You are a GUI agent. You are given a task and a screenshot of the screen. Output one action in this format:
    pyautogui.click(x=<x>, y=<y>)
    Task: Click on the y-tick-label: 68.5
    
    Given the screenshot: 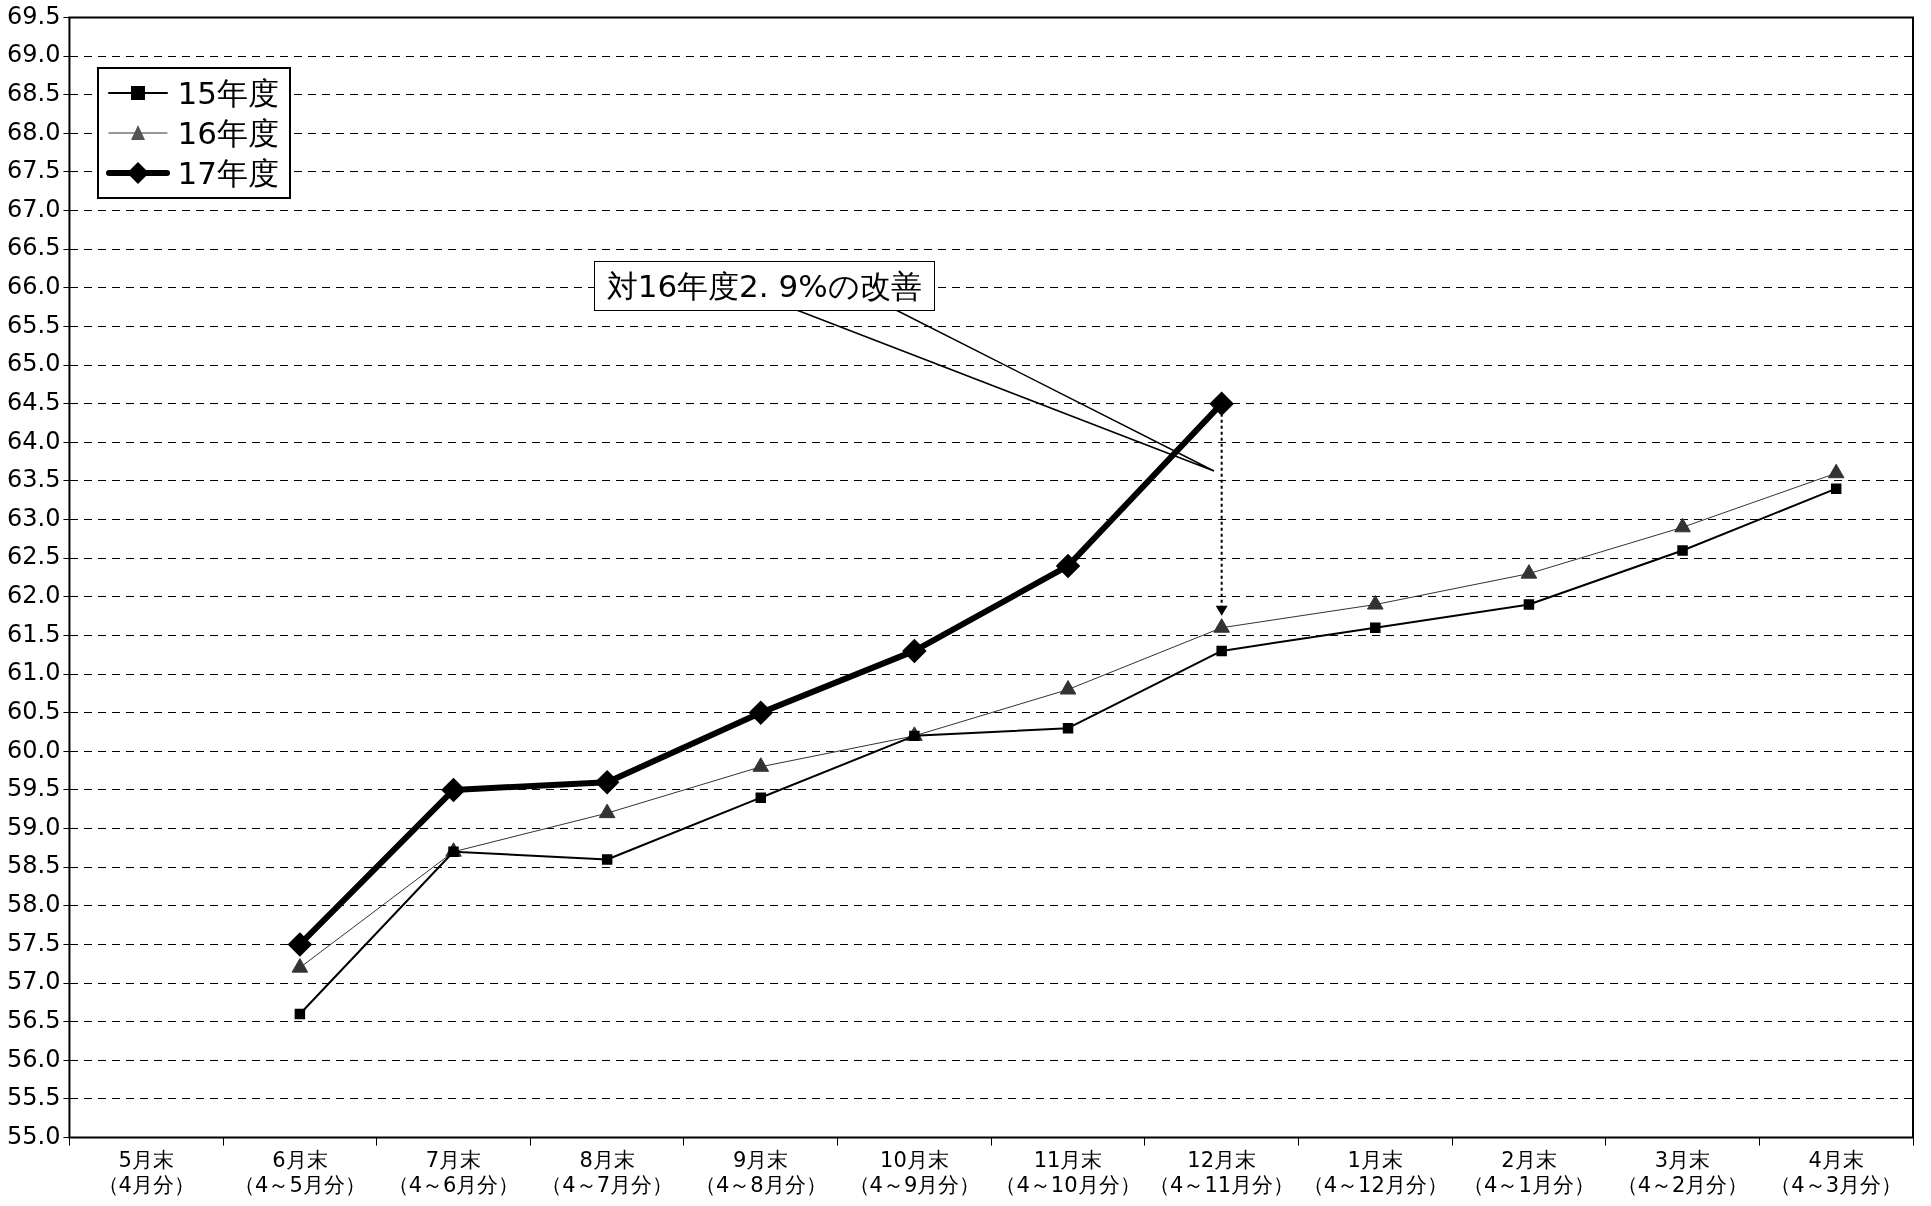 What is the action you would take?
    pyautogui.click(x=34, y=92)
    